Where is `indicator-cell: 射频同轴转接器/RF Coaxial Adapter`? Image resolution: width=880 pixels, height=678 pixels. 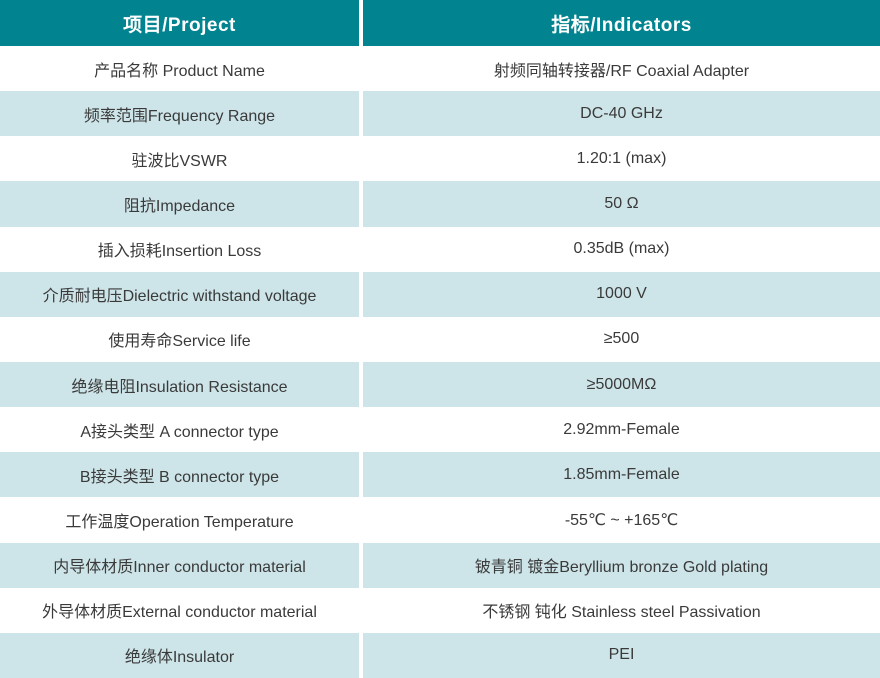
indicator-cell: 射频同轴转接器/RF Coaxial Adapter is located at coordinates (621, 71).